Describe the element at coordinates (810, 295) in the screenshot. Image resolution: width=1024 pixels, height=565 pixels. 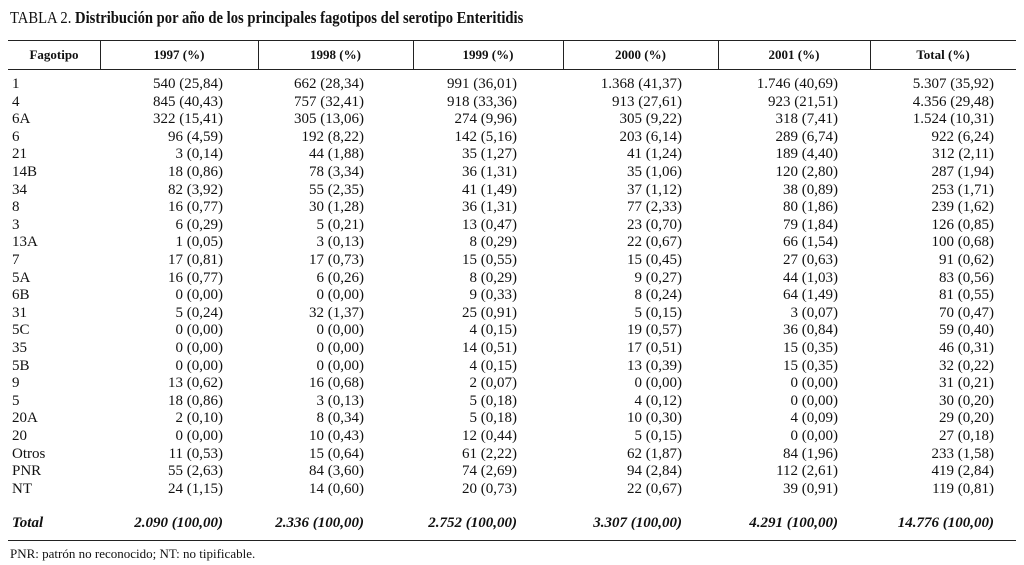
I see `cell: 64 (1,49)` at that location.